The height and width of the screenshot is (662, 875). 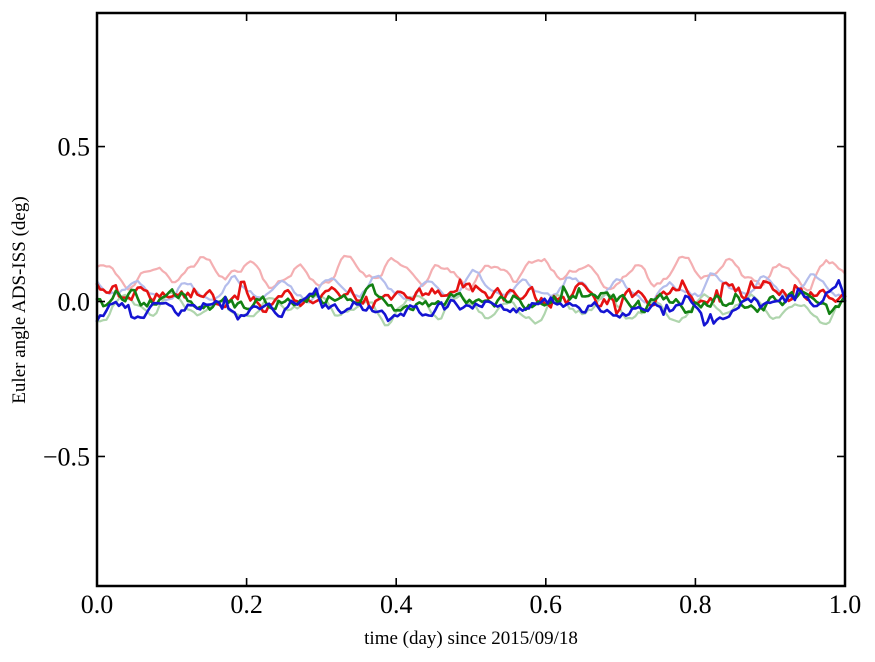 I want to click on x-tick-label: 0.8, so click(x=695, y=604).